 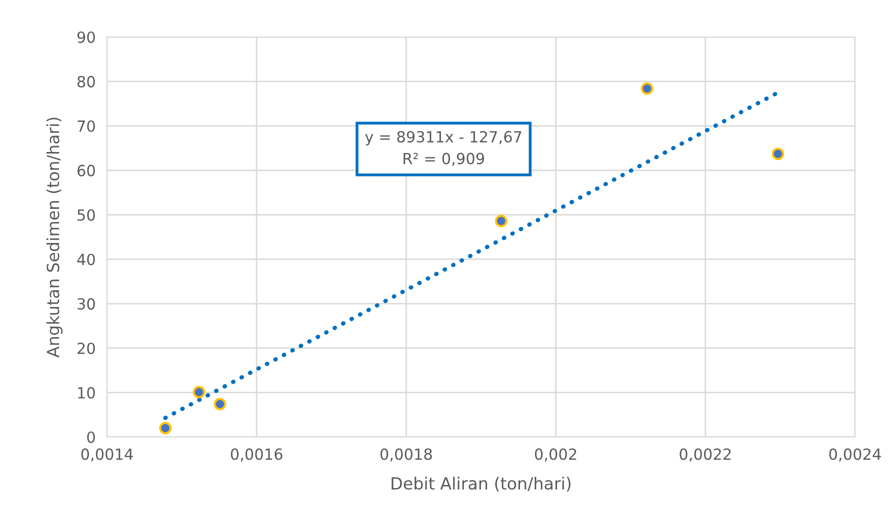 What do you see at coordinates (86, 304) in the screenshot?
I see `y-tick-label: 30` at bounding box center [86, 304].